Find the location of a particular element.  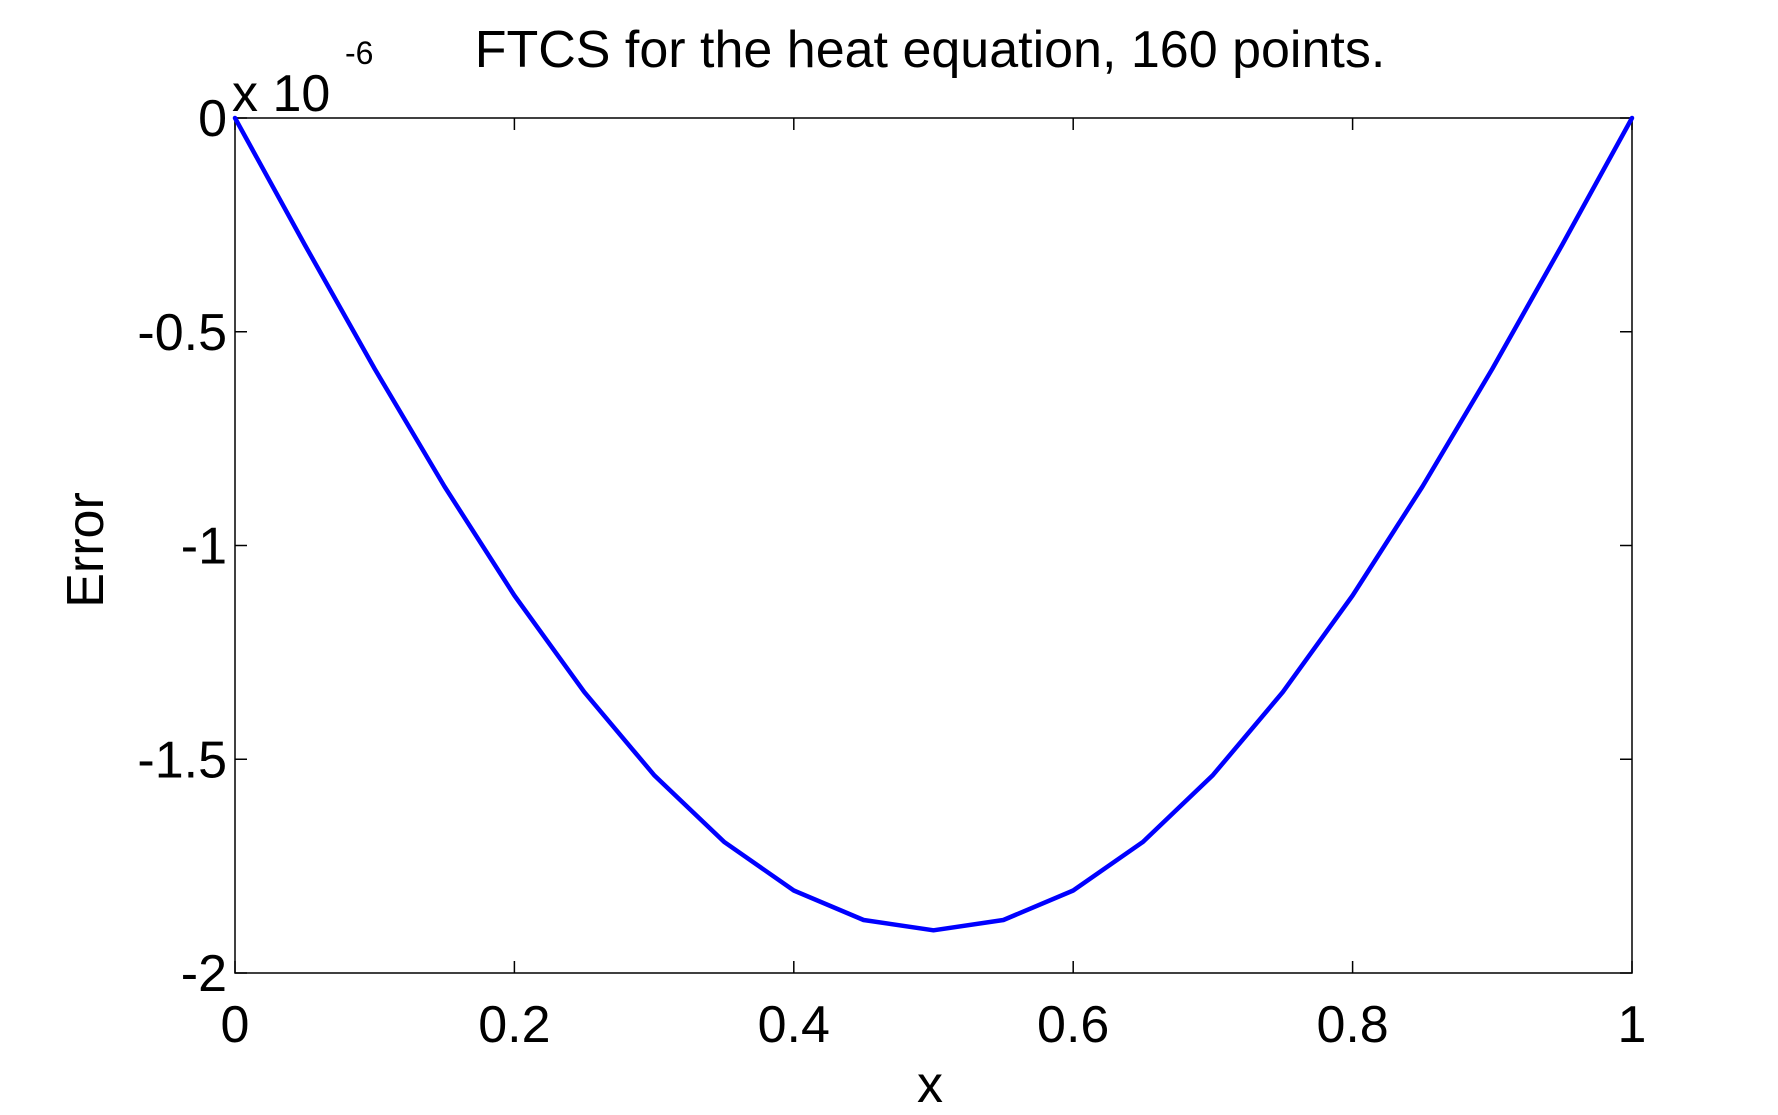

y-tick-label: -1 is located at coordinates (204, 547).